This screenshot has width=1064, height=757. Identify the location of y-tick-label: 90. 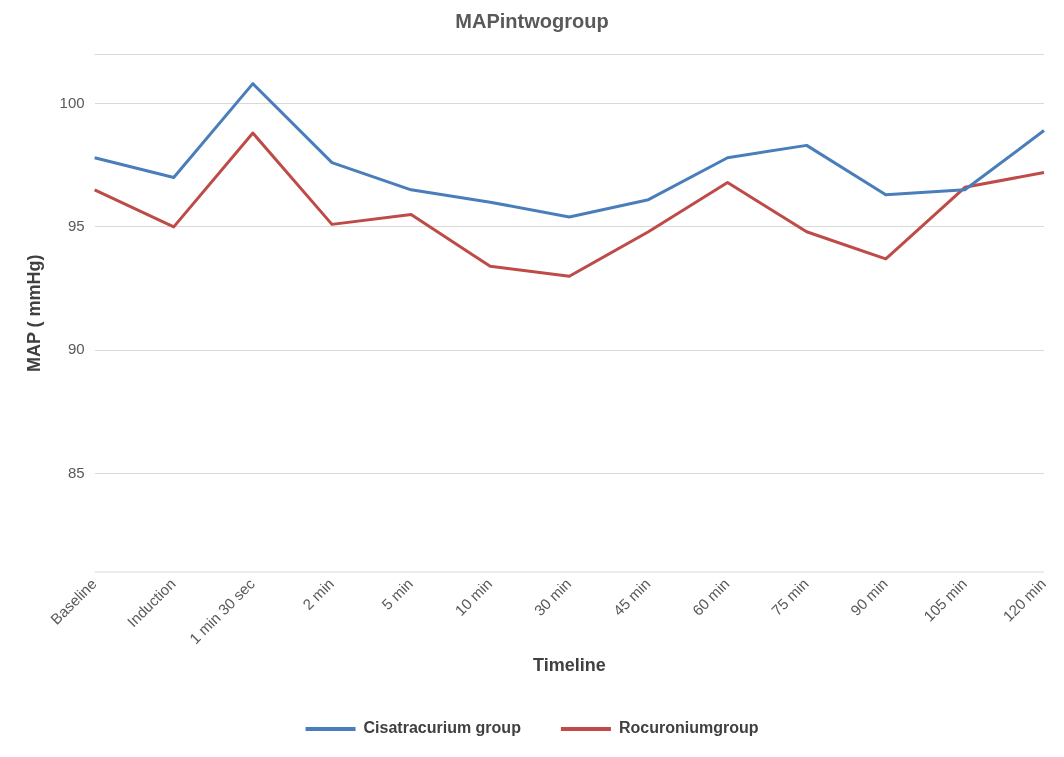
(76, 349).